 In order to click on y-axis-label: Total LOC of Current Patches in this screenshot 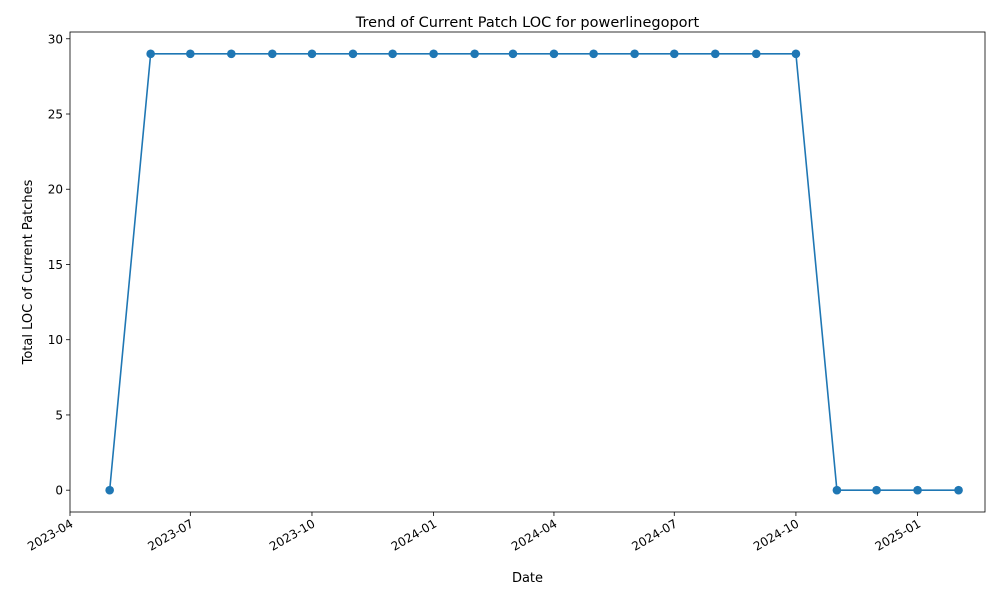, I will do `click(28, 272)`.